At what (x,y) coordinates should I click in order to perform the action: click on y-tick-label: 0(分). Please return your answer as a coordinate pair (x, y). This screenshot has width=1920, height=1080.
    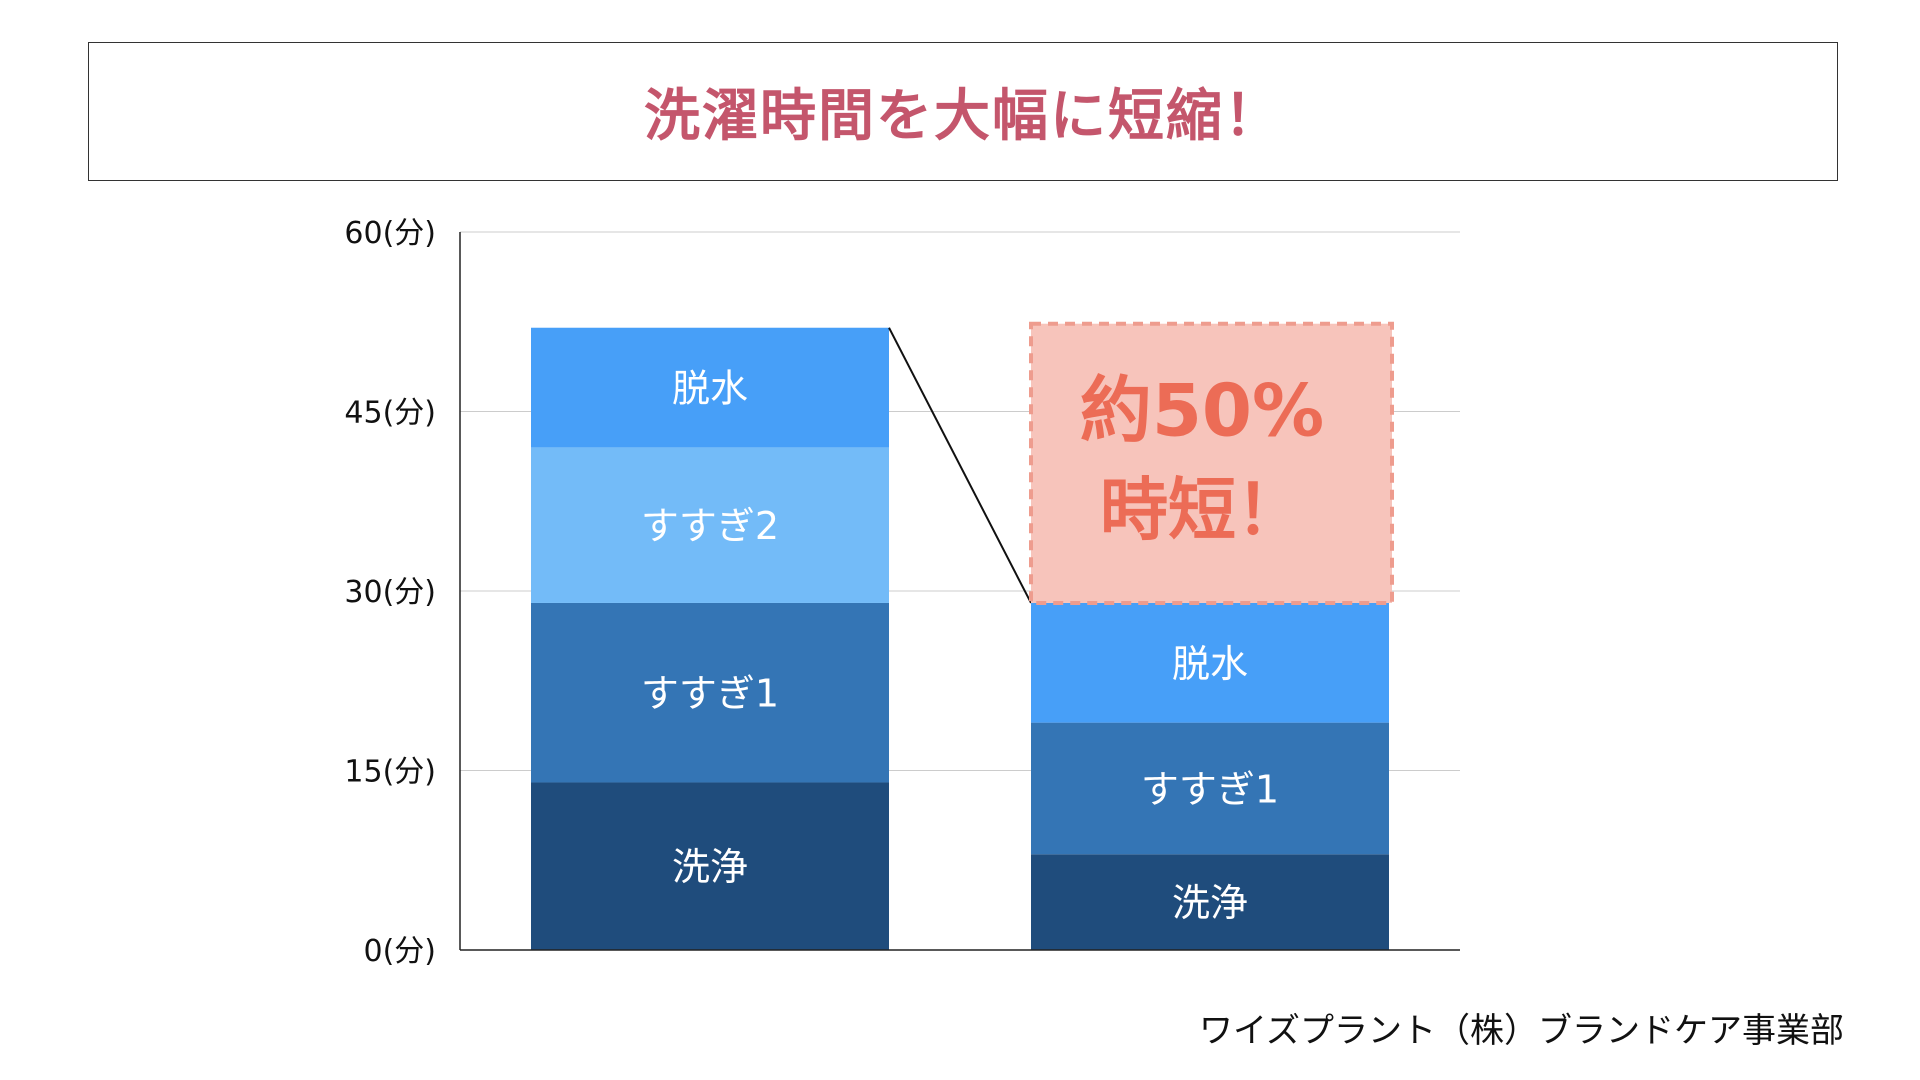
    Looking at the image, I should click on (400, 951).